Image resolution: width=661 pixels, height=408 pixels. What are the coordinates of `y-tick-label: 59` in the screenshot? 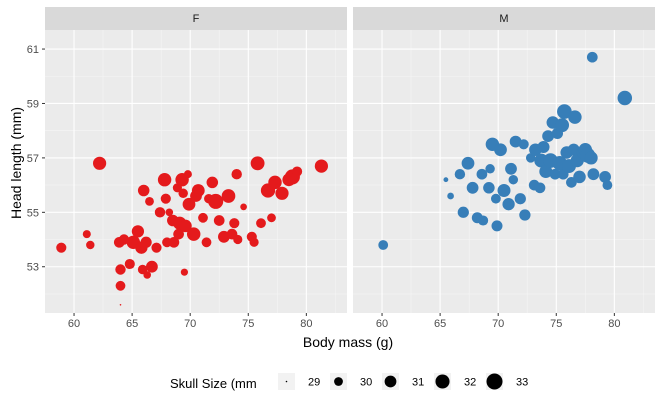 It's located at (33, 104).